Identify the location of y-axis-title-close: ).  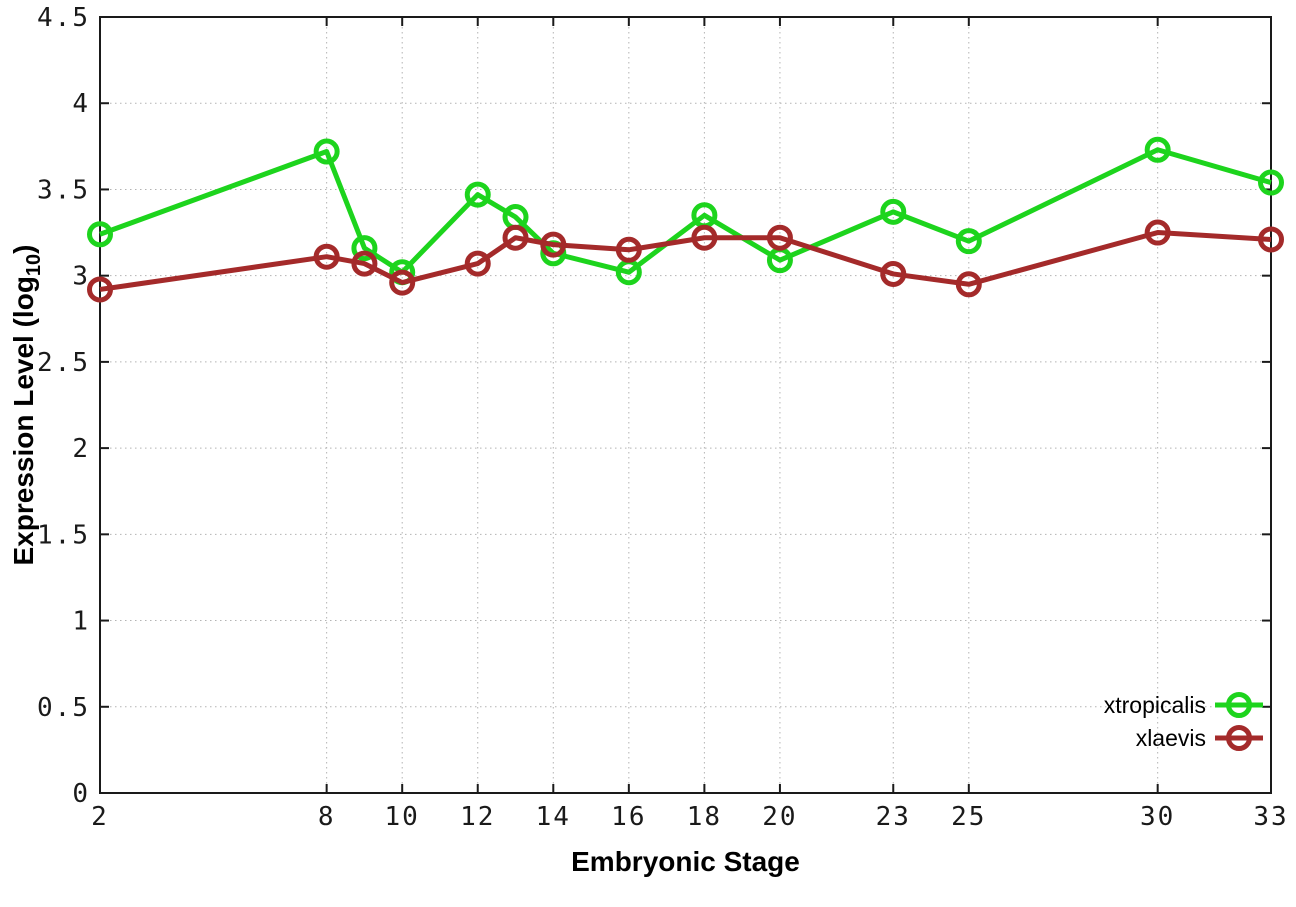
(23, 249).